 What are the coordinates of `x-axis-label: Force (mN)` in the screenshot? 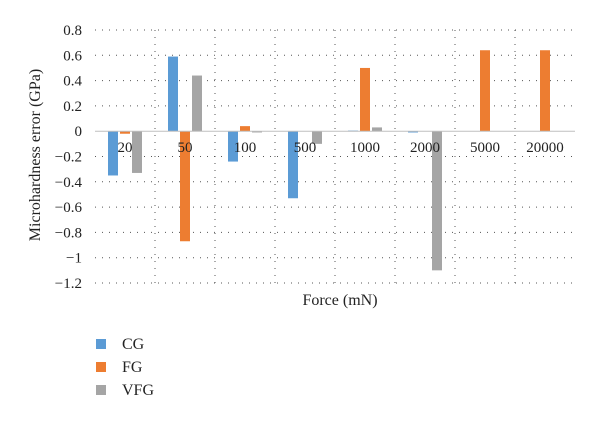 It's located at (339, 300).